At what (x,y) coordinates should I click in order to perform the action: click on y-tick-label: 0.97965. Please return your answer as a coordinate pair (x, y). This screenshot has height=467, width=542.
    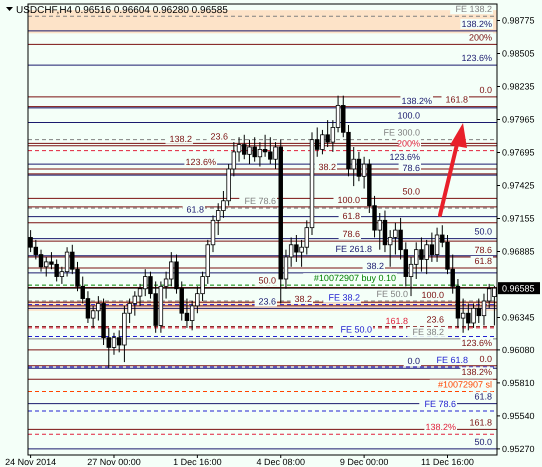
    Looking at the image, I should click on (518, 119).